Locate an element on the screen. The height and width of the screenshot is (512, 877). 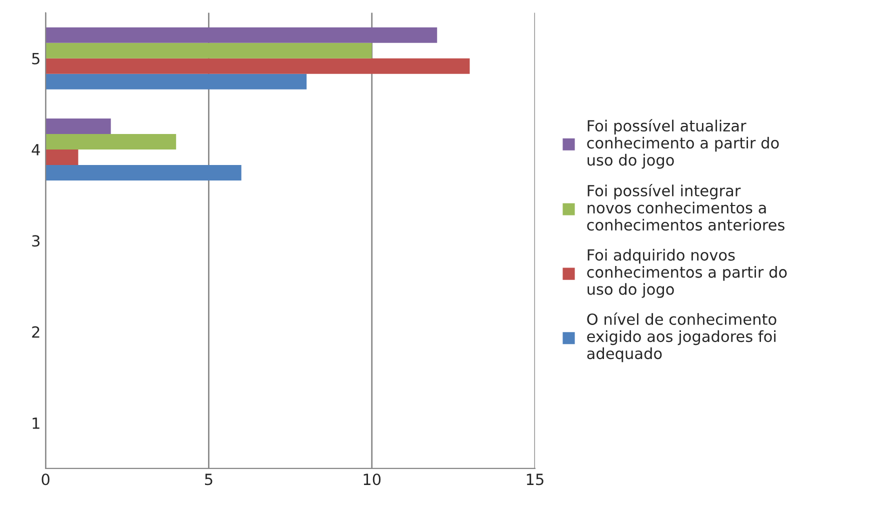
y-tick-label: 5 is located at coordinates (36, 58).